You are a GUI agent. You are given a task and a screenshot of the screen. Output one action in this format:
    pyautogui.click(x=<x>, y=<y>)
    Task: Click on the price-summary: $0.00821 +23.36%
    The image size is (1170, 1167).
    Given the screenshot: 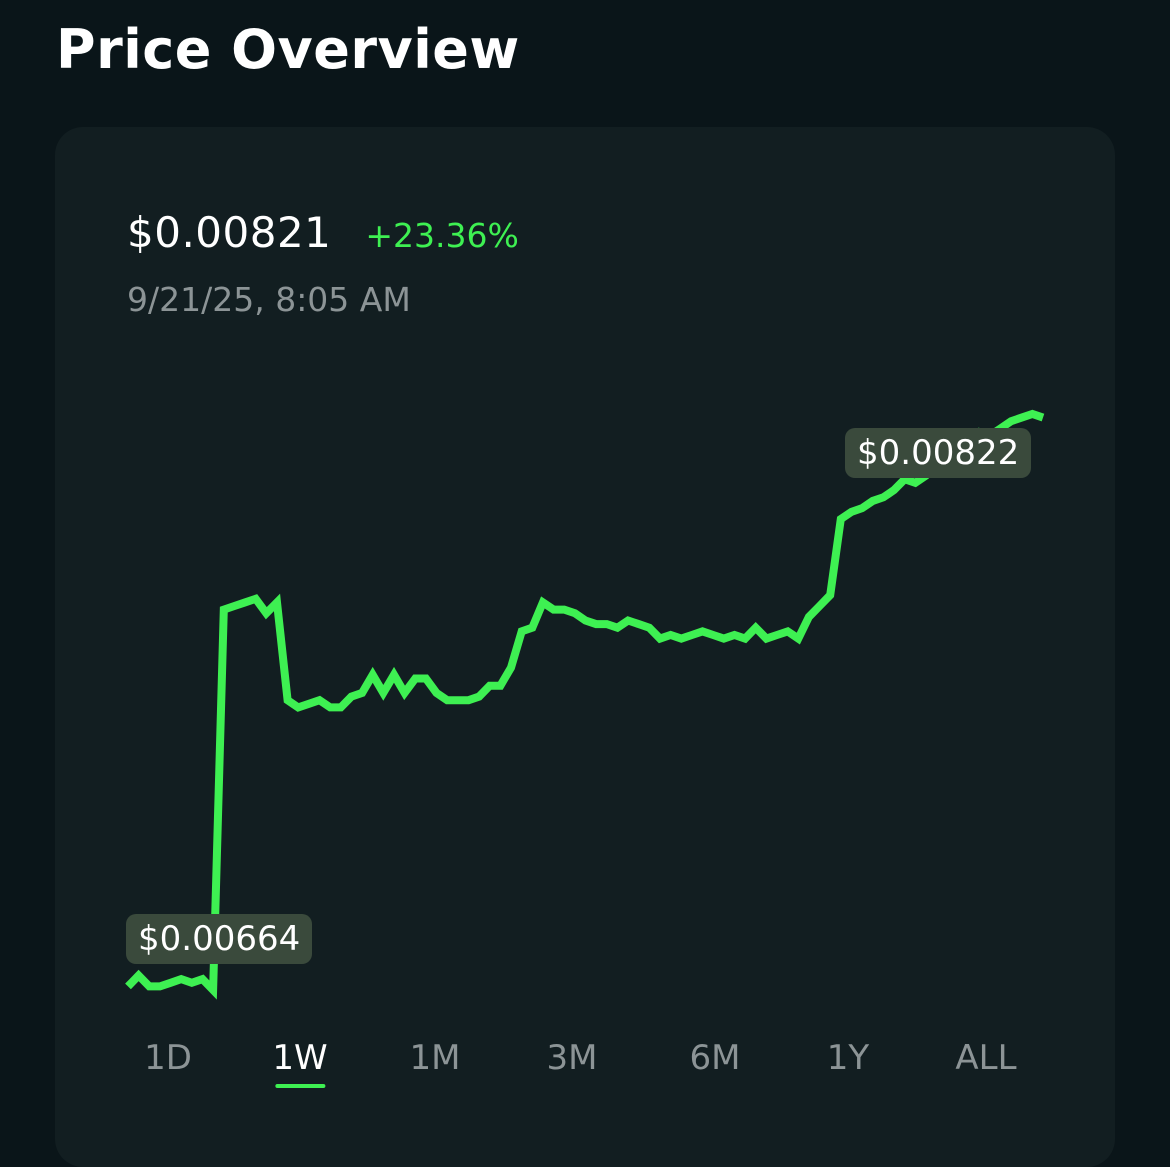 What is the action you would take?
    pyautogui.click(x=323, y=232)
    